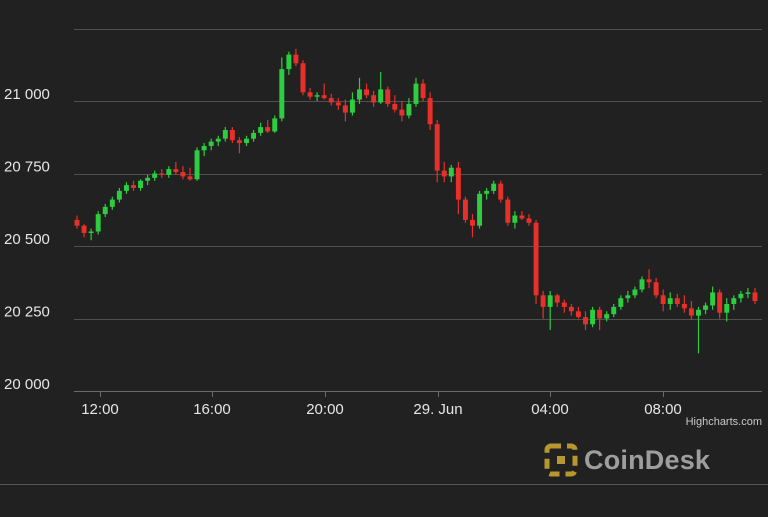 This screenshot has height=517, width=768. What do you see at coordinates (723, 422) in the screenshot?
I see `highcharts-credits: Highcharts.com` at bounding box center [723, 422].